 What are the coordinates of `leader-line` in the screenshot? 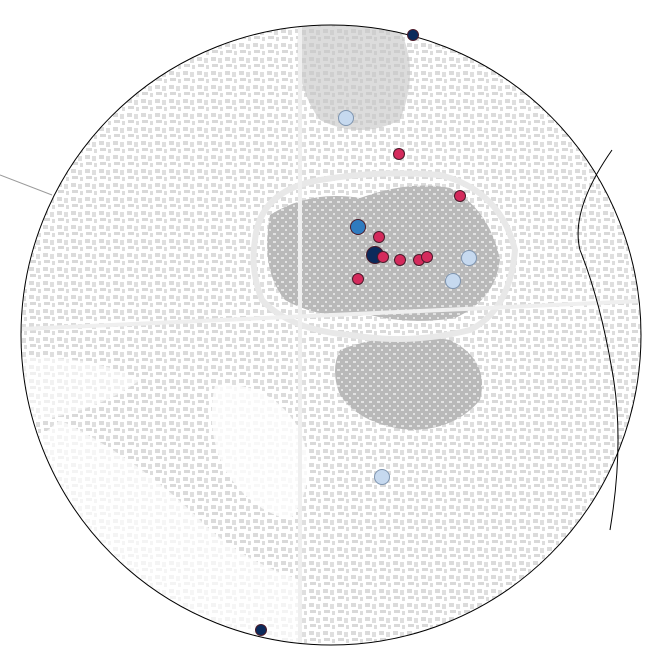 It's located at (26, 185).